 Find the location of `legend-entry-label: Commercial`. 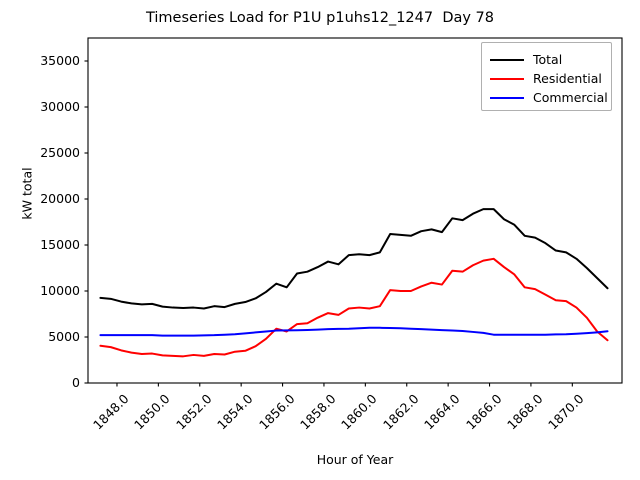

legend-entry-label: Commercial is located at coordinates (570, 97).